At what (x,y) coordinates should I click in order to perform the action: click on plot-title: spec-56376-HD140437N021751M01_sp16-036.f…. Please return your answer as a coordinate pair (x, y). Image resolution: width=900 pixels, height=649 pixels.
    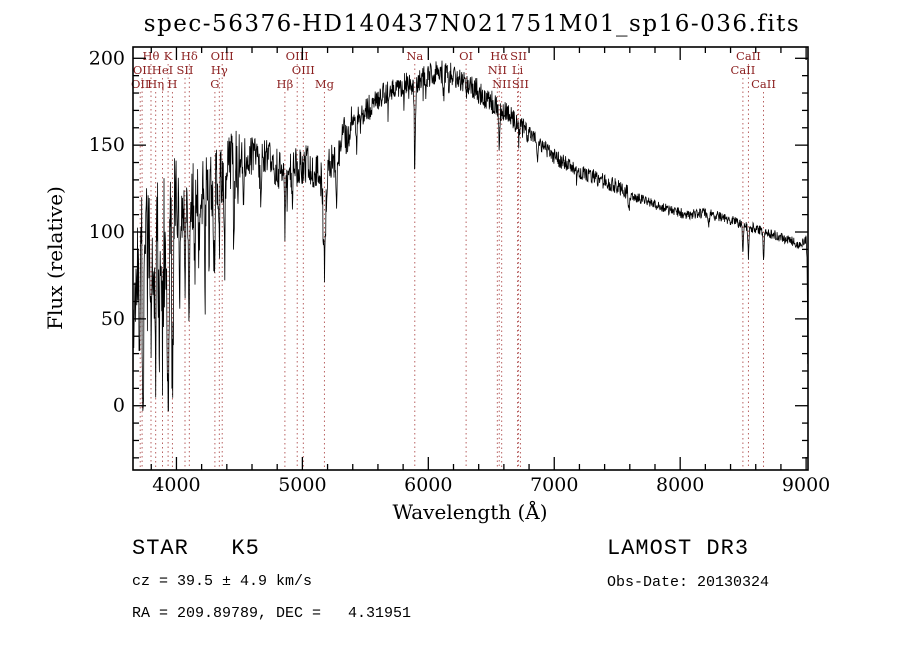
    Looking at the image, I should click on (472, 24).